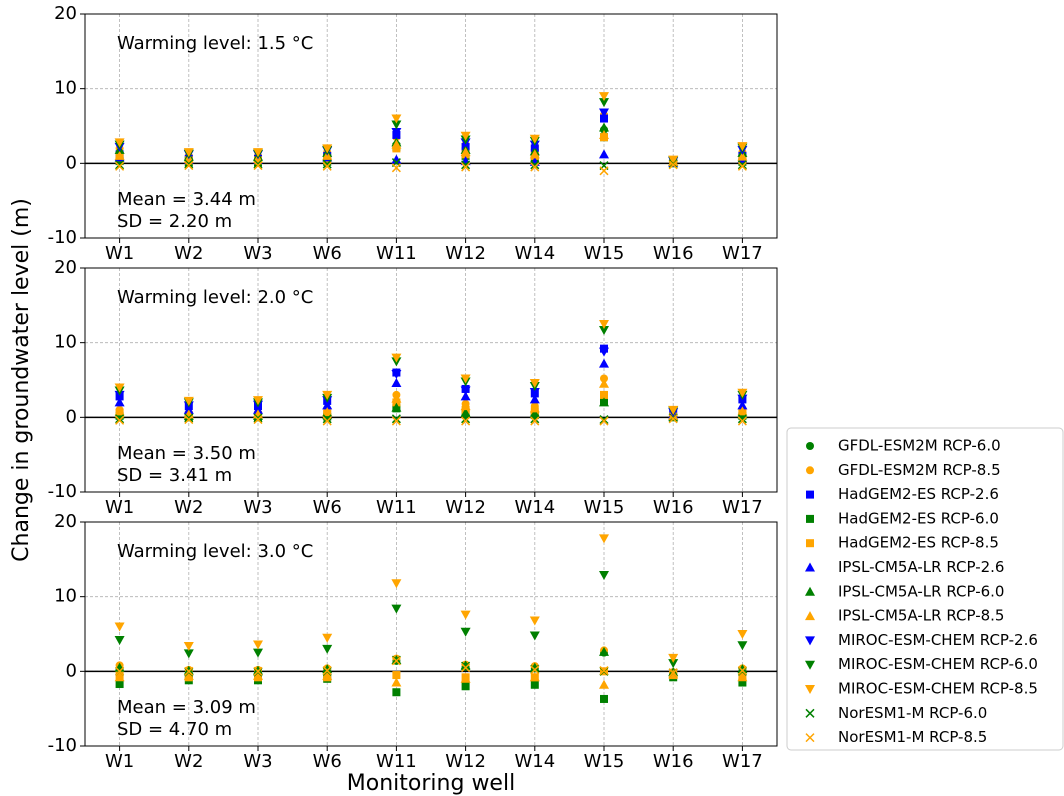  Describe the element at coordinates (921, 567) in the screenshot. I see `legend-label: IPSL-CM5A-LR RCP-2.6` at that location.